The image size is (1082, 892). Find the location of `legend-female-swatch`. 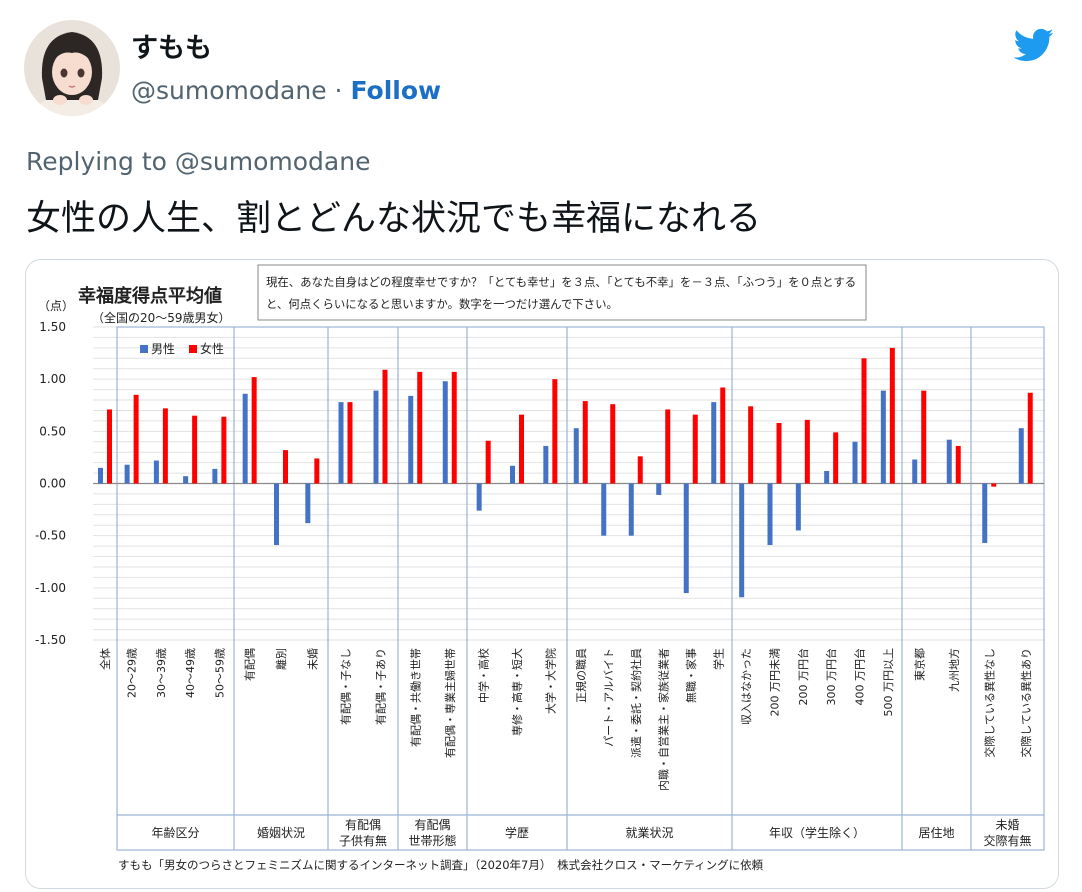

legend-female-swatch is located at coordinates (193, 349).